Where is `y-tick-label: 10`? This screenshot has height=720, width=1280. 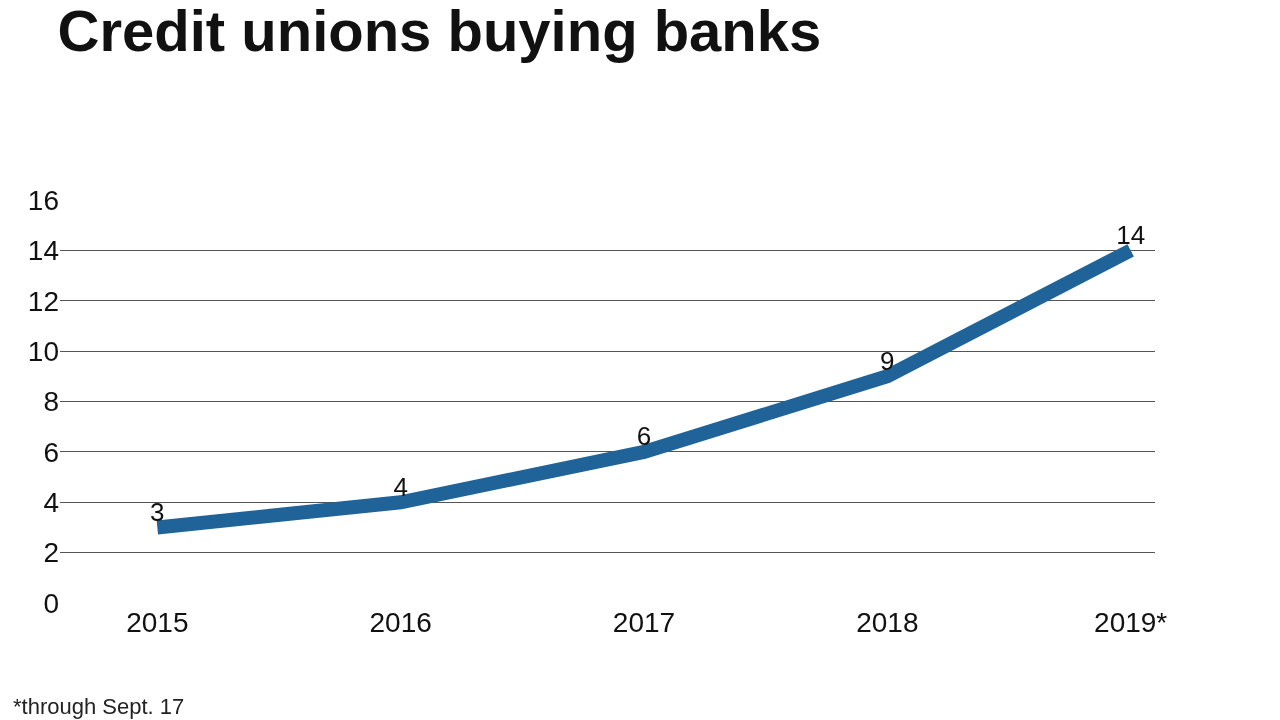 y-tick-label: 10 is located at coordinates (43, 351).